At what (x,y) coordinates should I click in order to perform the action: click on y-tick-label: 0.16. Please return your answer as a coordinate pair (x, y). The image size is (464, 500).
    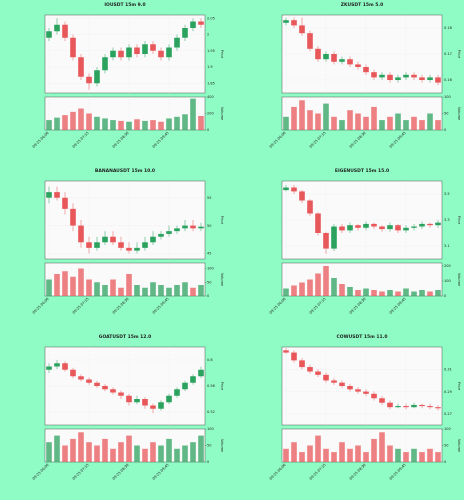
    Looking at the image, I should click on (448, 80).